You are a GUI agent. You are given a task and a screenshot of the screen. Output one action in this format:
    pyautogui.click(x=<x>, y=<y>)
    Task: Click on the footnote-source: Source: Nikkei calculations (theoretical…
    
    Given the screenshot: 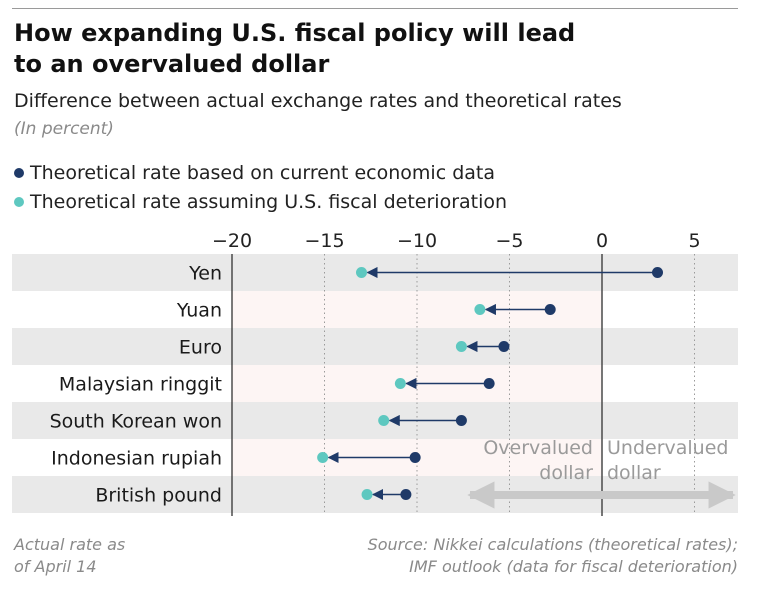 What is the action you would take?
    pyautogui.click(x=553, y=556)
    